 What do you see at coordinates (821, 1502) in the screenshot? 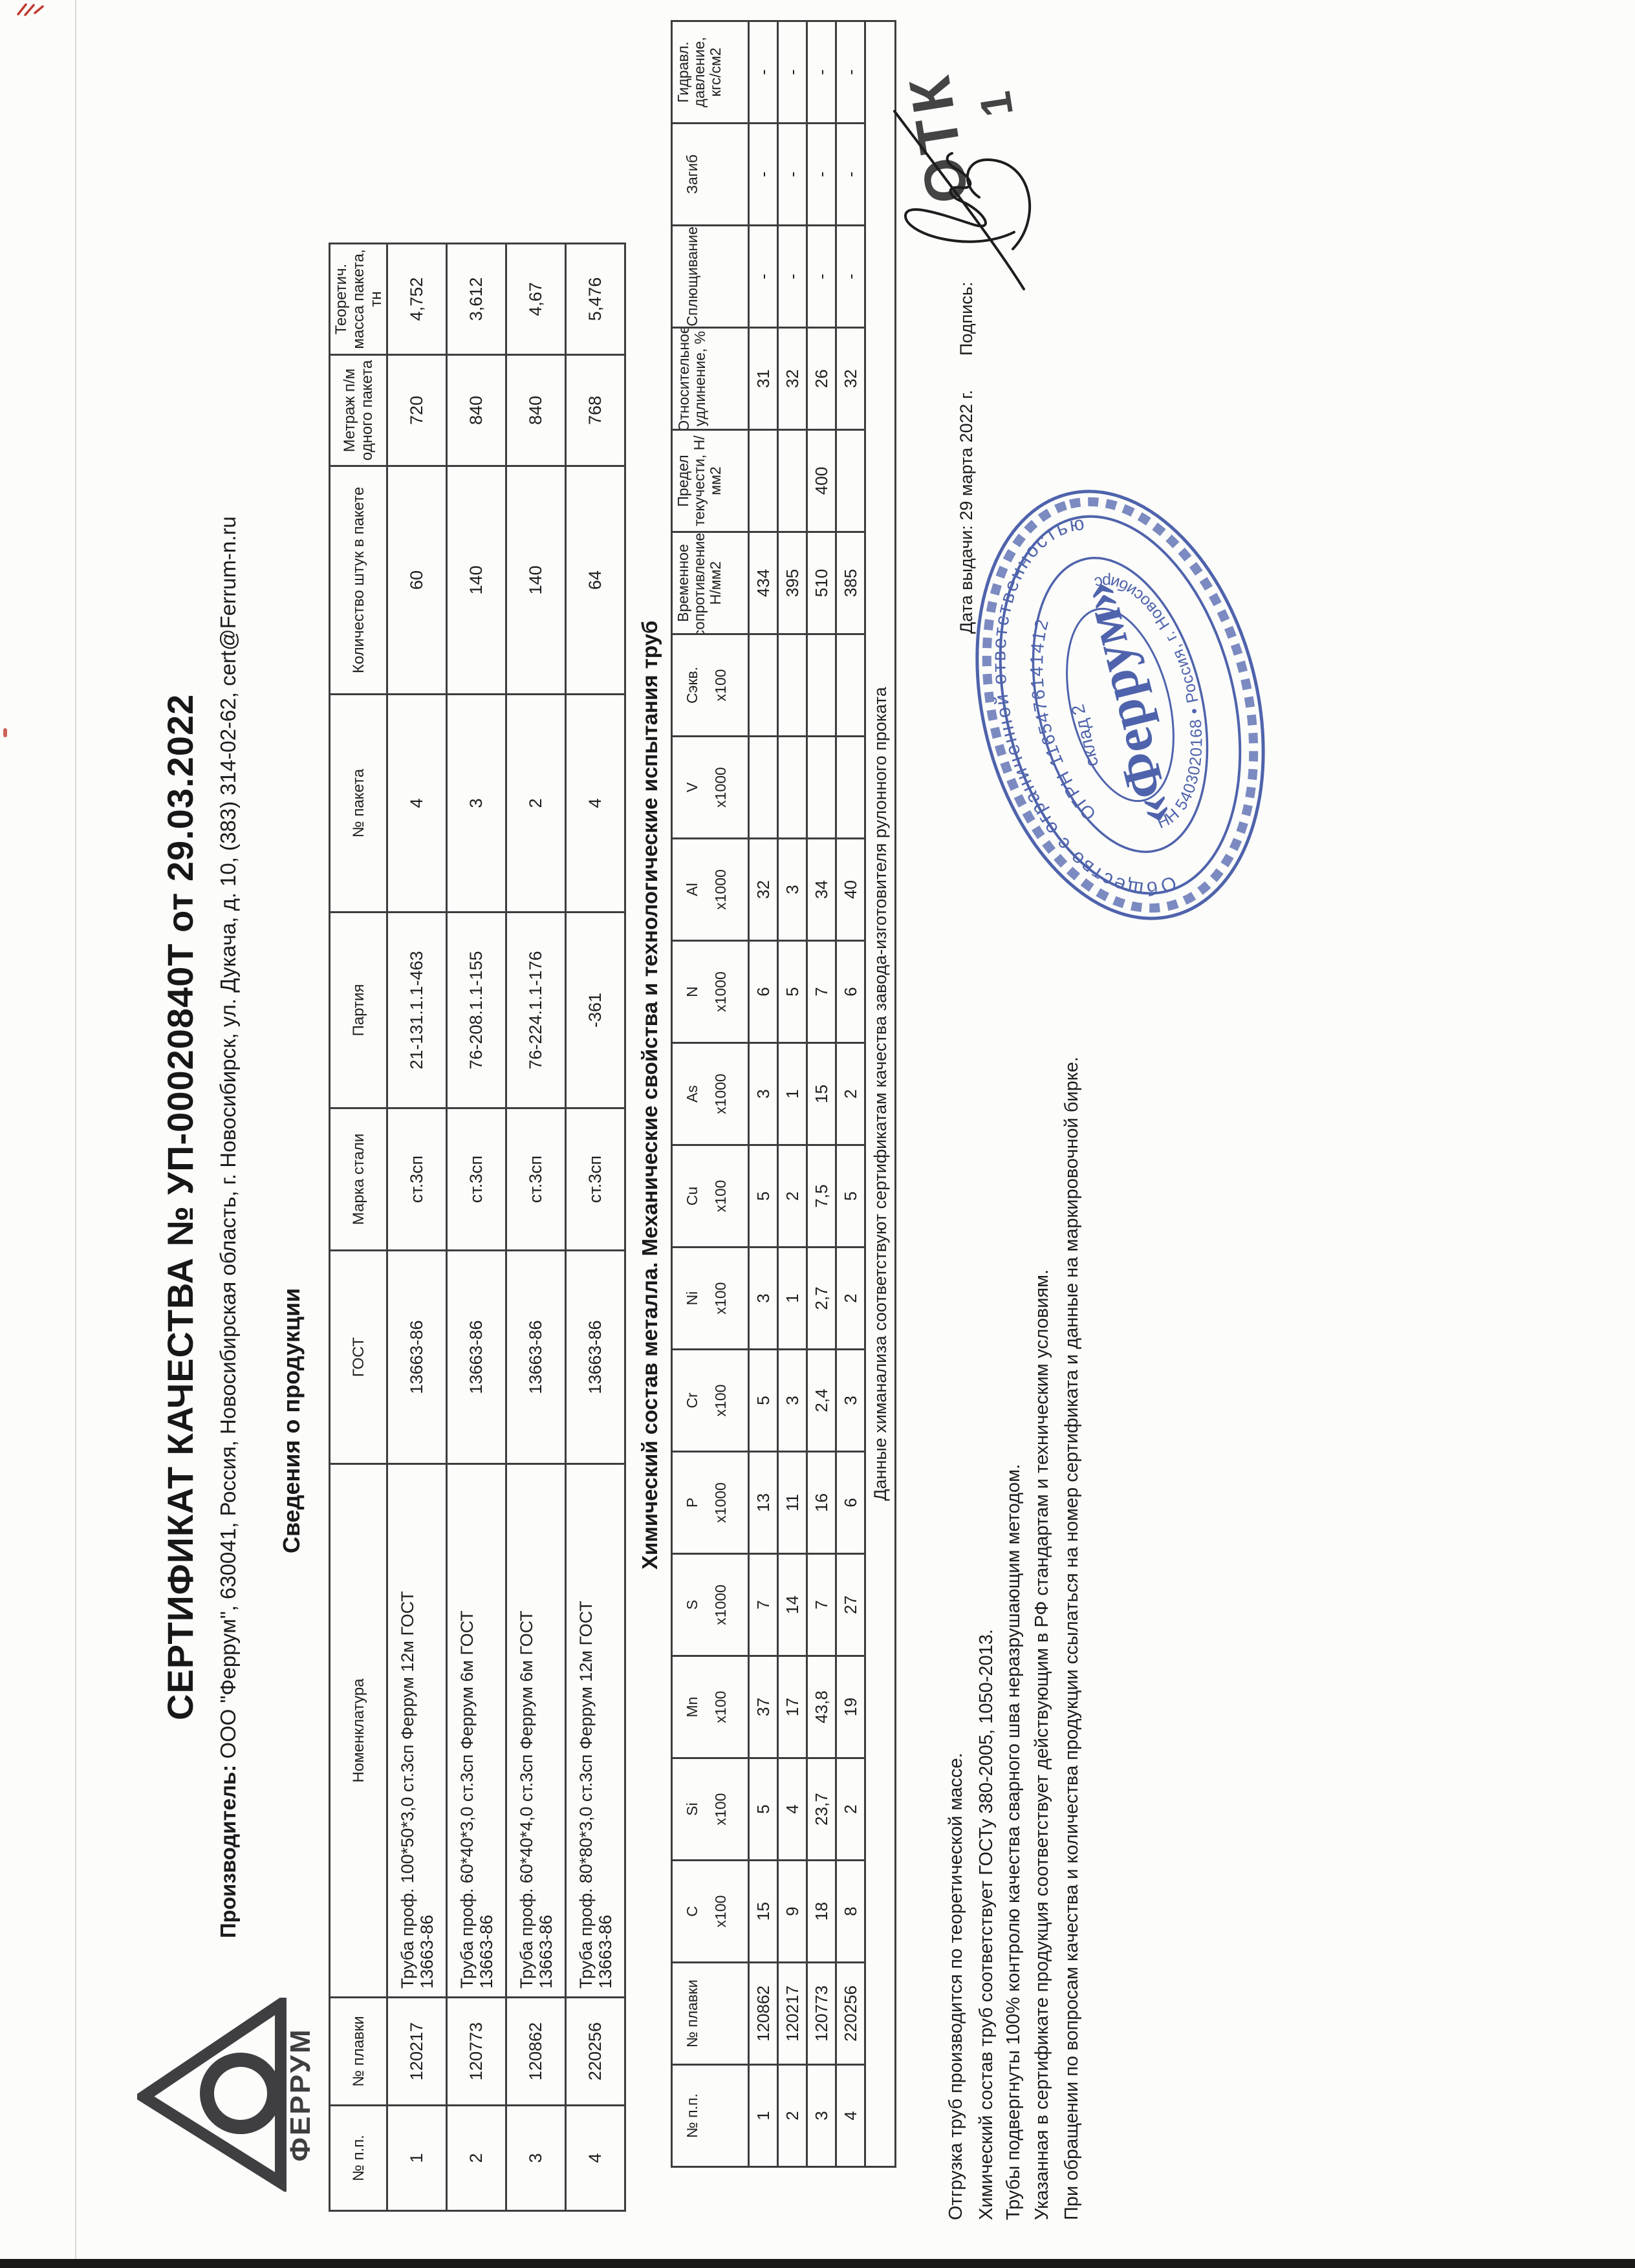
I see `table-cell: 16` at bounding box center [821, 1502].